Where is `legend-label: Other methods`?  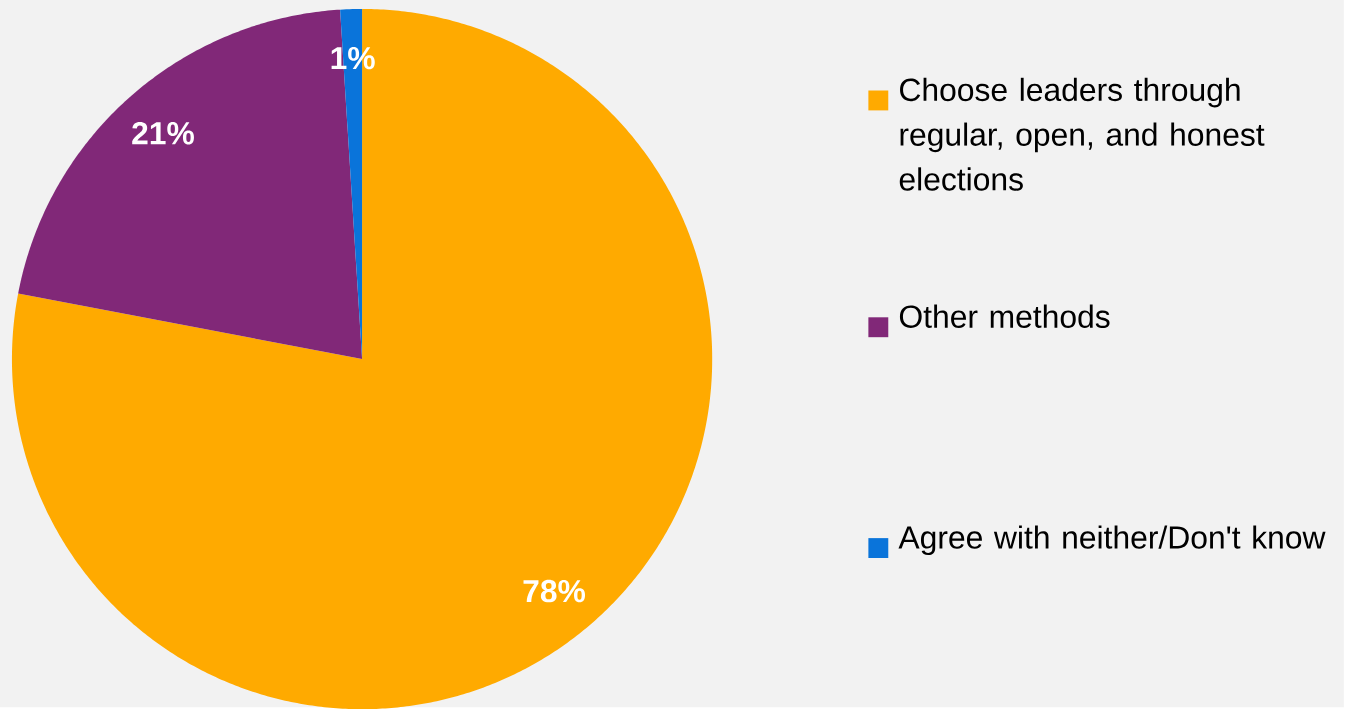
legend-label: Other methods is located at coordinates (1004, 316).